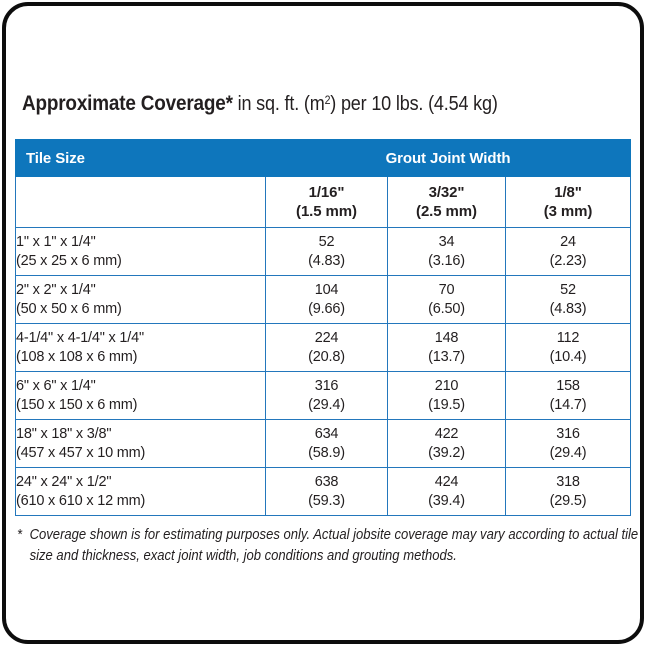  I want to click on col-header-grout-joint-width: Grout Joint Width, so click(448, 158).